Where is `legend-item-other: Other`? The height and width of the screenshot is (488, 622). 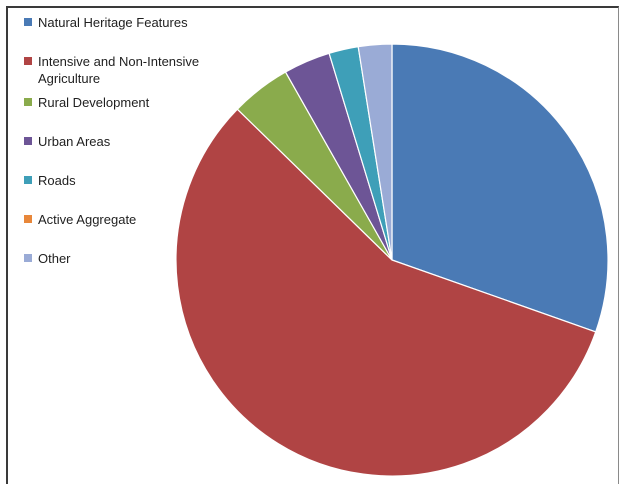
legend-item-other: Other is located at coordinates (146, 258).